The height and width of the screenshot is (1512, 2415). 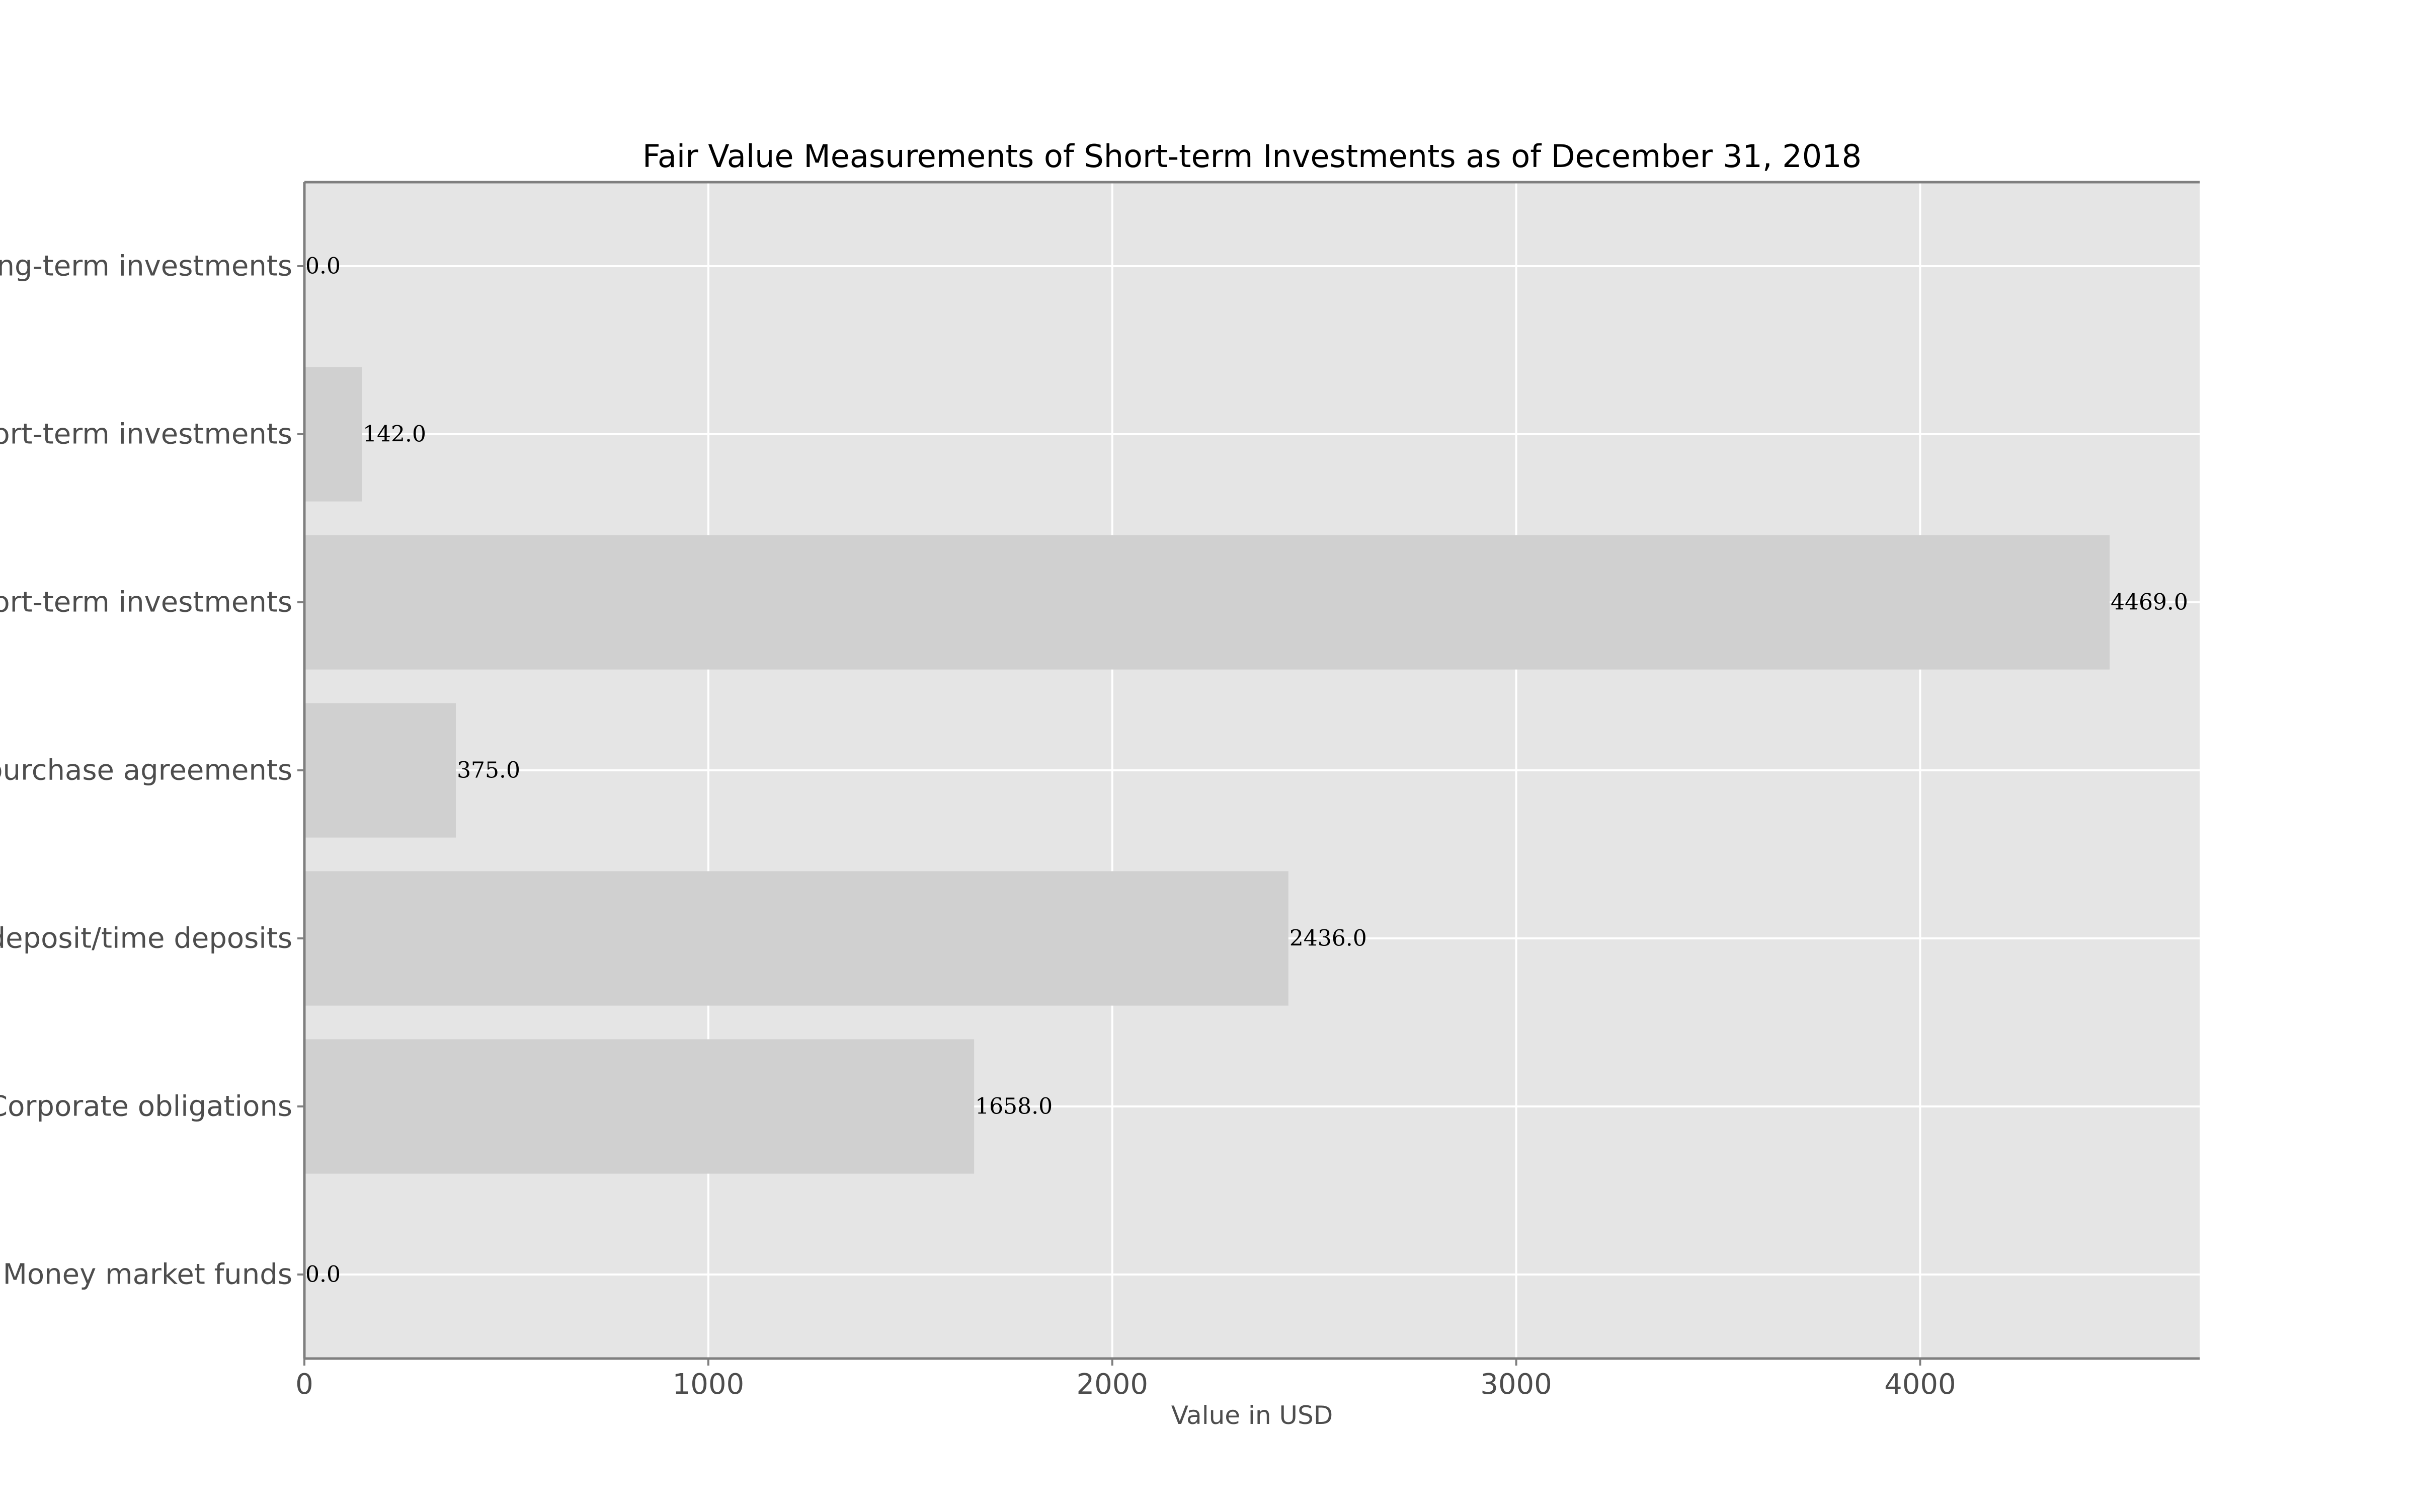 What do you see at coordinates (147, 1274) in the screenshot?
I see `y-tick-label: Money market funds` at bounding box center [147, 1274].